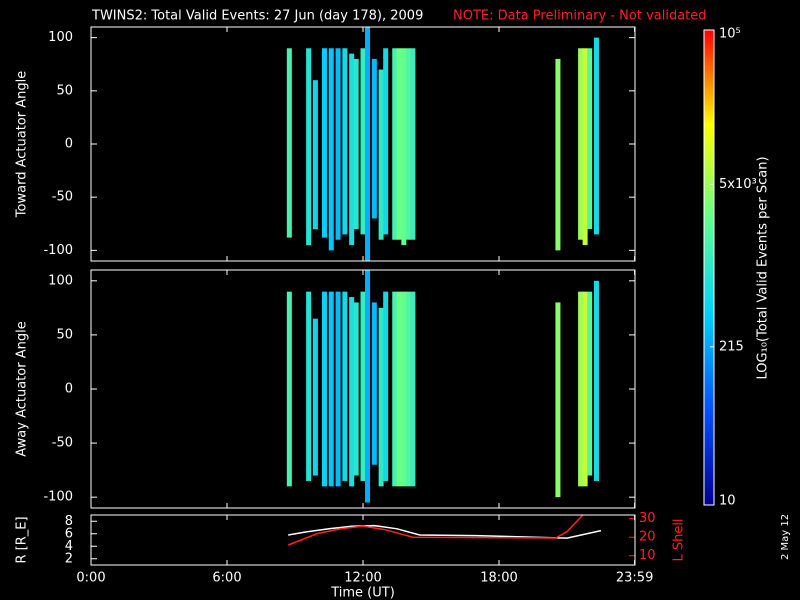  I want to click on x-tick-label: 23:59, so click(634, 578).